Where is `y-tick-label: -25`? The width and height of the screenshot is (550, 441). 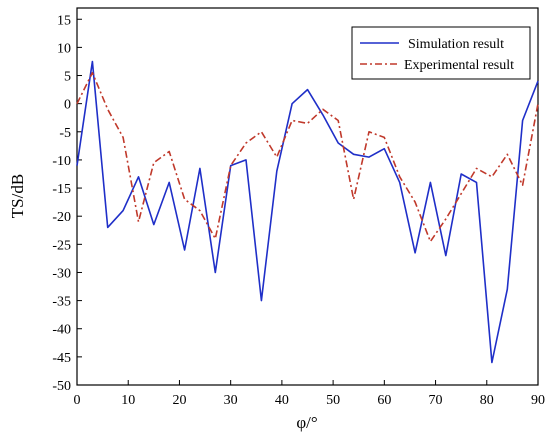 y-tick-label: -25 is located at coordinates (61, 245).